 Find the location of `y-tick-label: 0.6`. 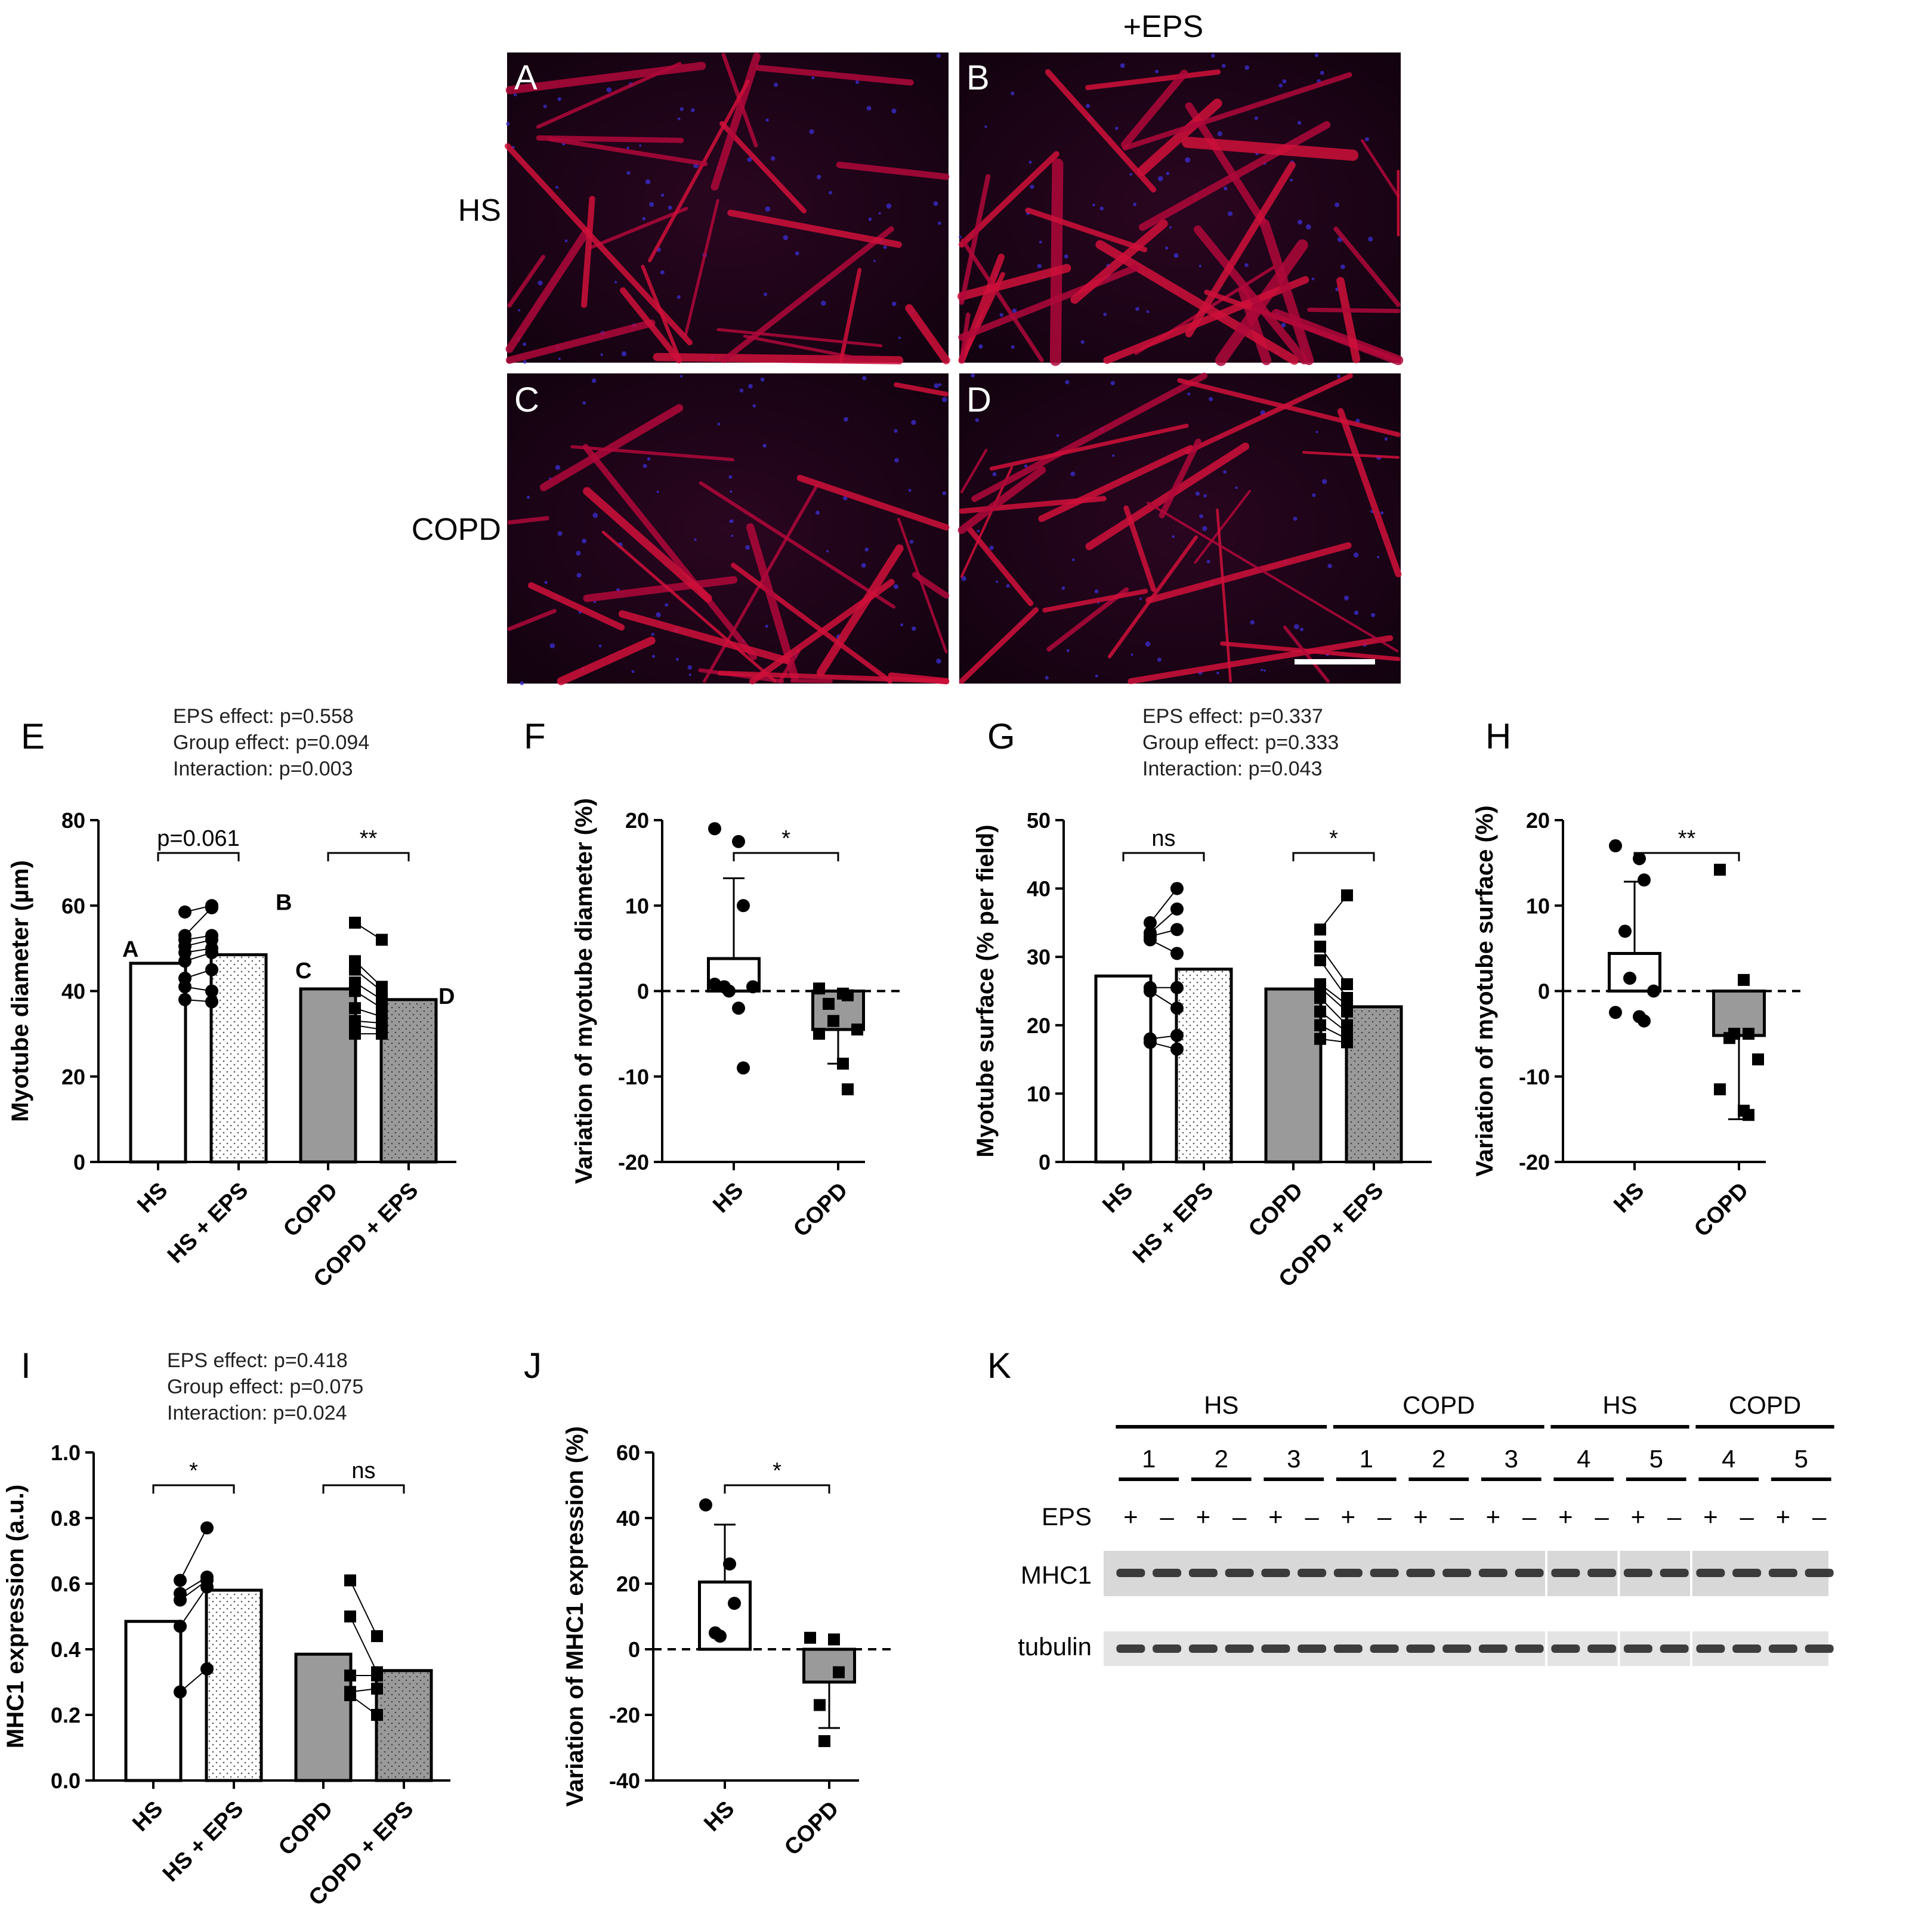

y-tick-label: 0.6 is located at coordinates (66, 1584).